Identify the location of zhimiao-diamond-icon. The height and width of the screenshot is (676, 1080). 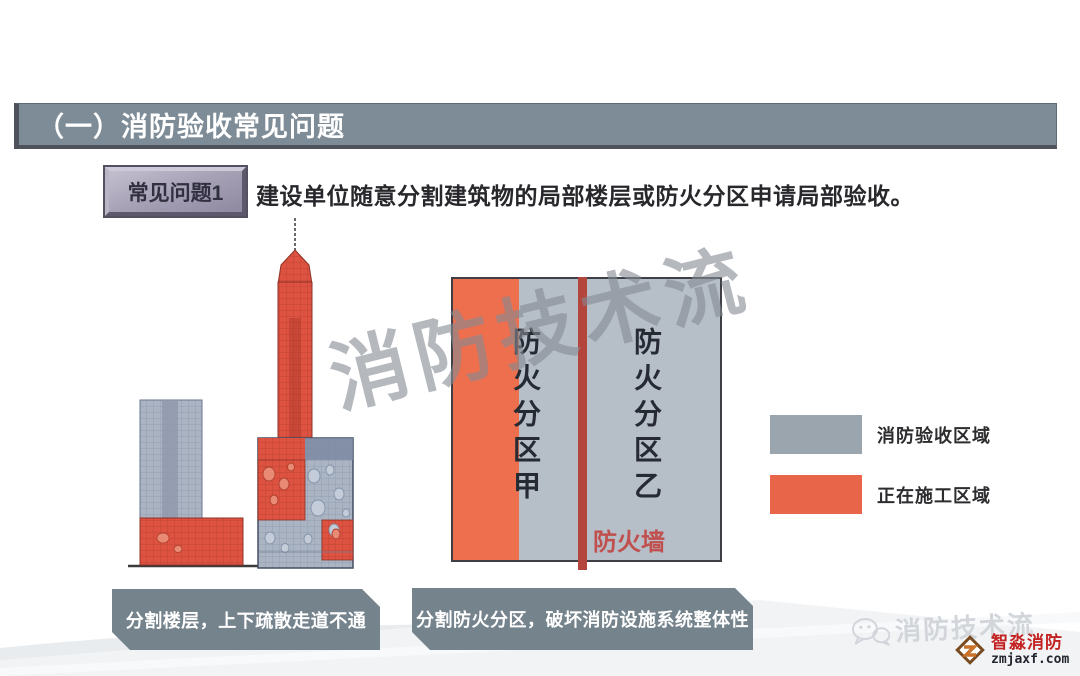
(970, 650).